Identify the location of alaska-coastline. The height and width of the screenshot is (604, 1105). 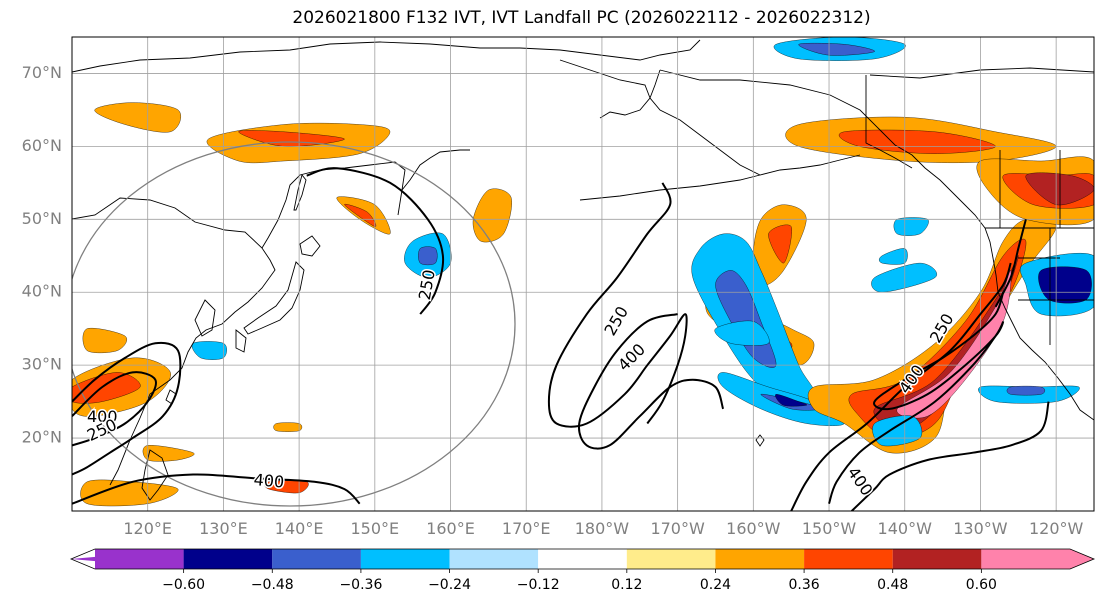
(822, 149).